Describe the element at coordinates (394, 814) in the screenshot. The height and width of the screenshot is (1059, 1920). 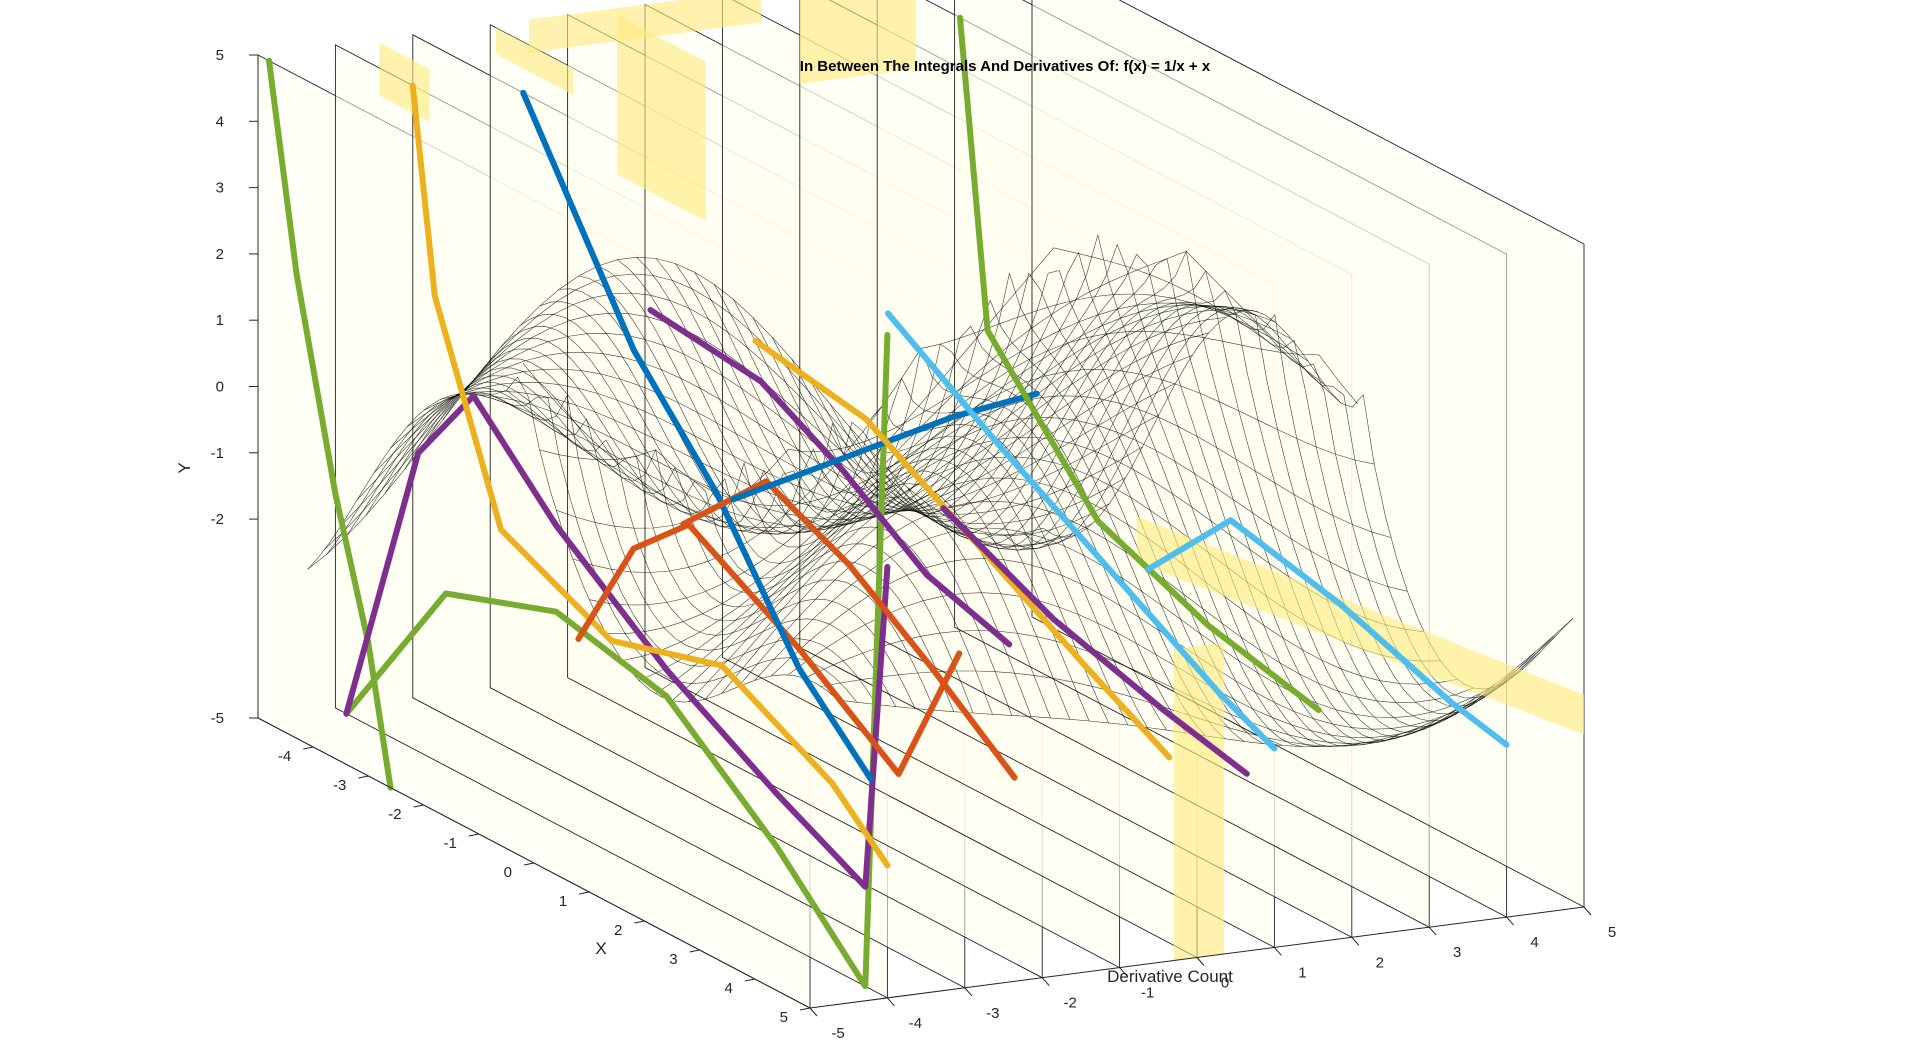
I see `x-tick-label: -2` at that location.